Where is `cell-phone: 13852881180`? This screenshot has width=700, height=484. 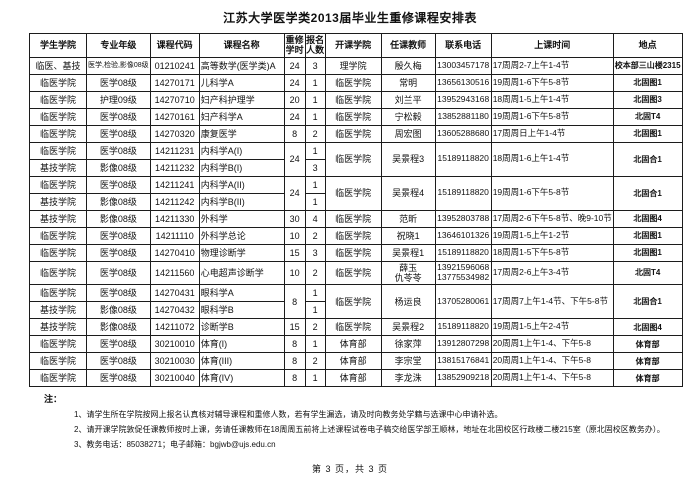
cell-phone: 13852881180 is located at coordinates (463, 116).